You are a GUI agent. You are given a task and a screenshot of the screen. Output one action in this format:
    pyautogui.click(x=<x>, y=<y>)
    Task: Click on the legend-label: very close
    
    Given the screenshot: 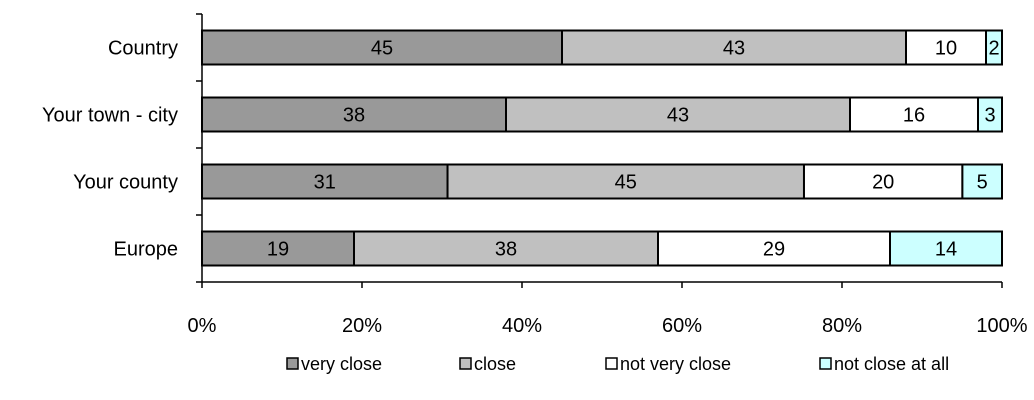 What is the action you would take?
    pyautogui.click(x=341, y=364)
    